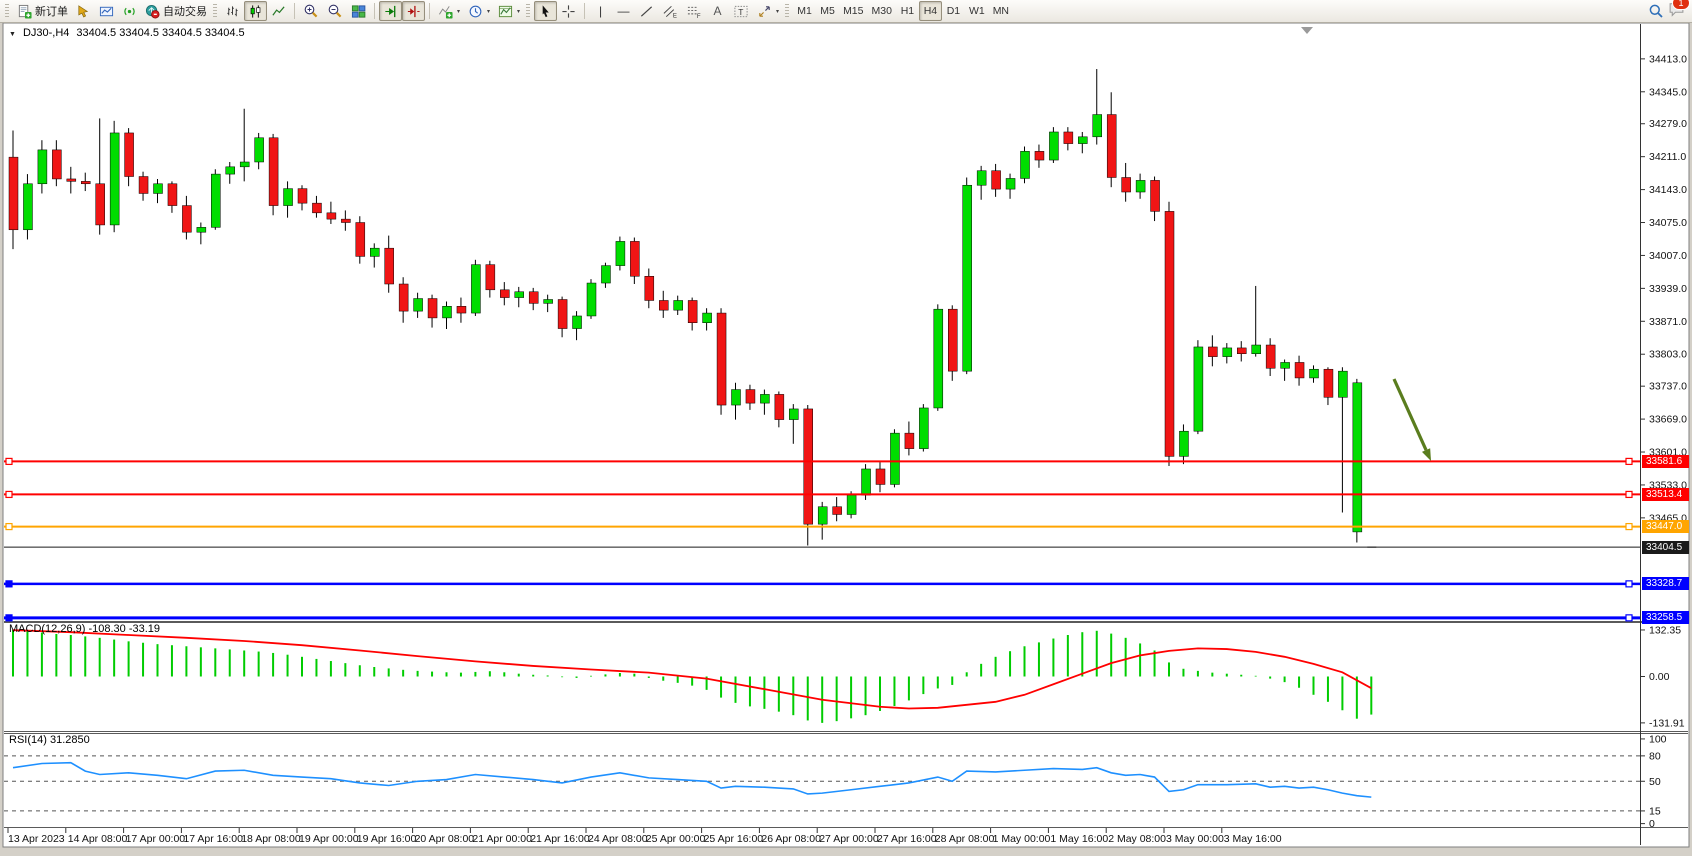  What do you see at coordinates (600, 11) in the screenshot?
I see `vertical-line-button: |` at bounding box center [600, 11].